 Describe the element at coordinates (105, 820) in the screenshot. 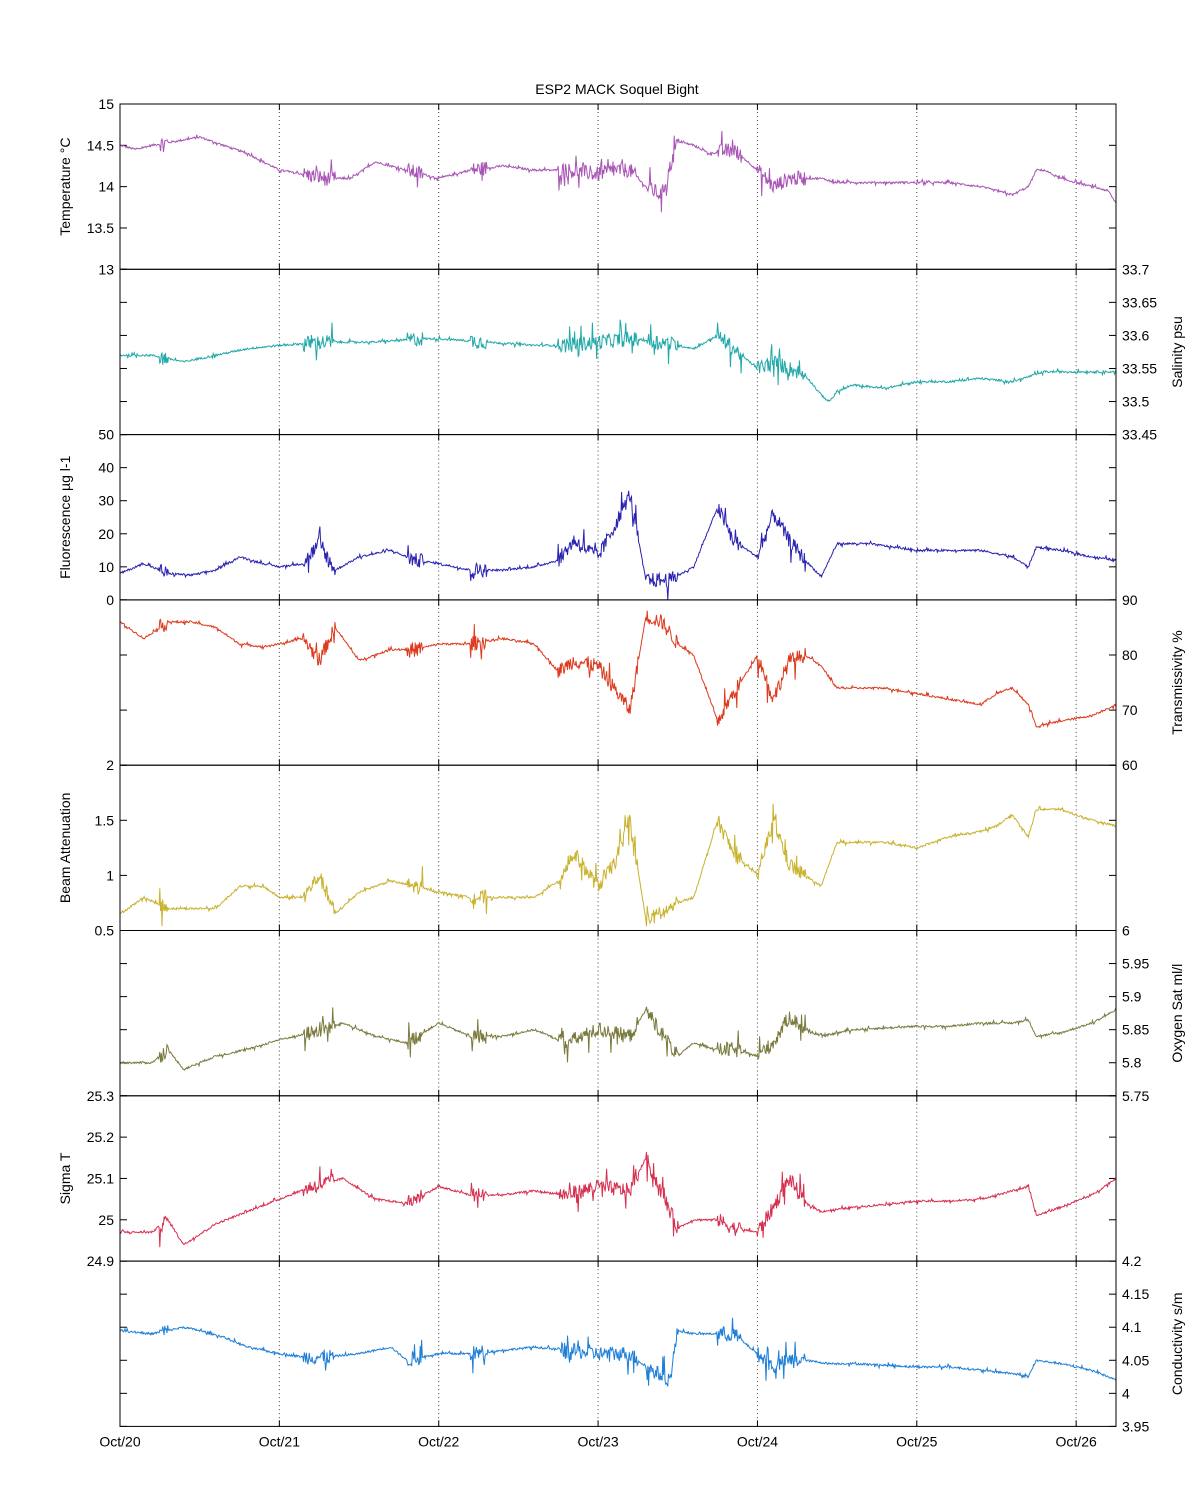

I see `y-tick-label: 1.5` at that location.